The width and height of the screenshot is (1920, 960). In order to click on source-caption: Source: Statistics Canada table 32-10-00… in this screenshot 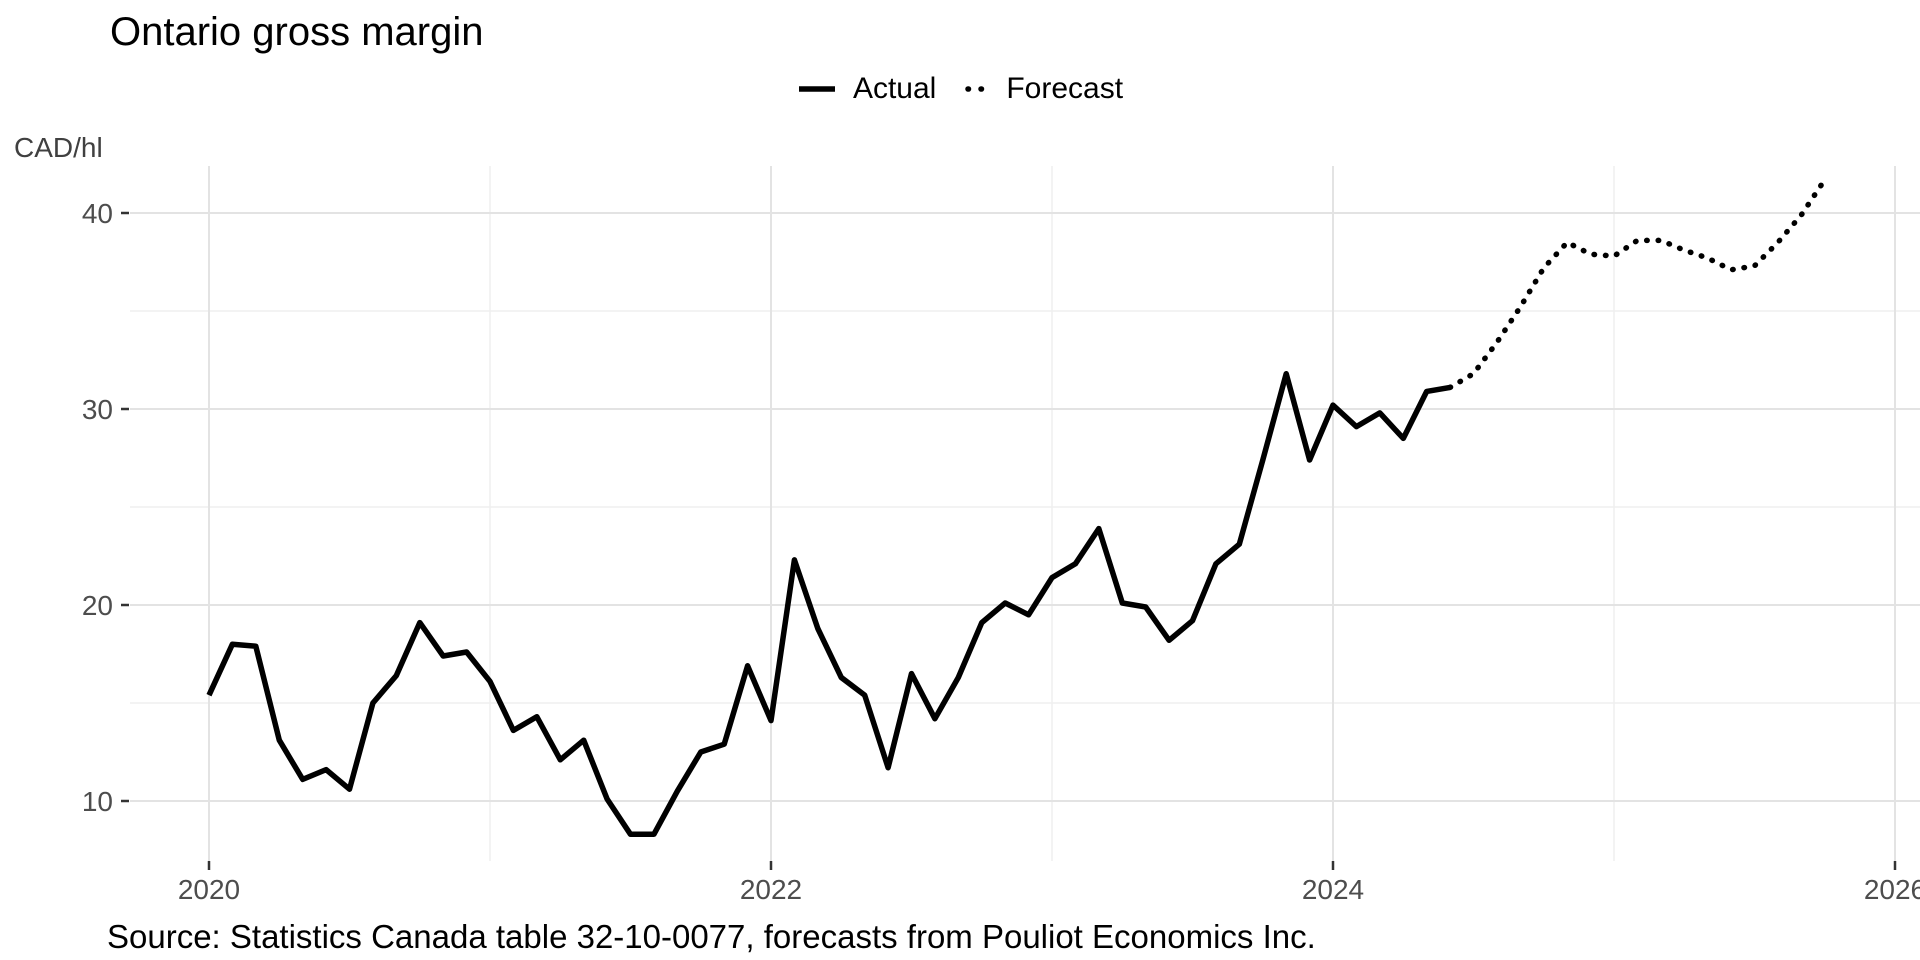, I will do `click(711, 936)`.